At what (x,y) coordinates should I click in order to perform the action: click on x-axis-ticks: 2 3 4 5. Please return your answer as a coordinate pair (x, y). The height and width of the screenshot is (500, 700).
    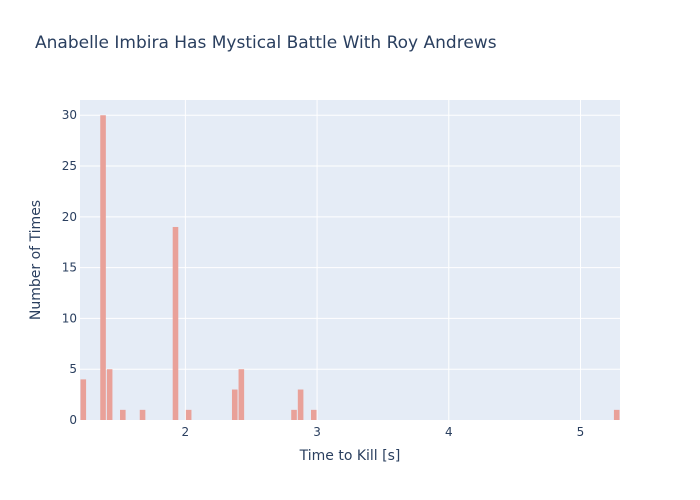
    Looking at the image, I should click on (383, 432).